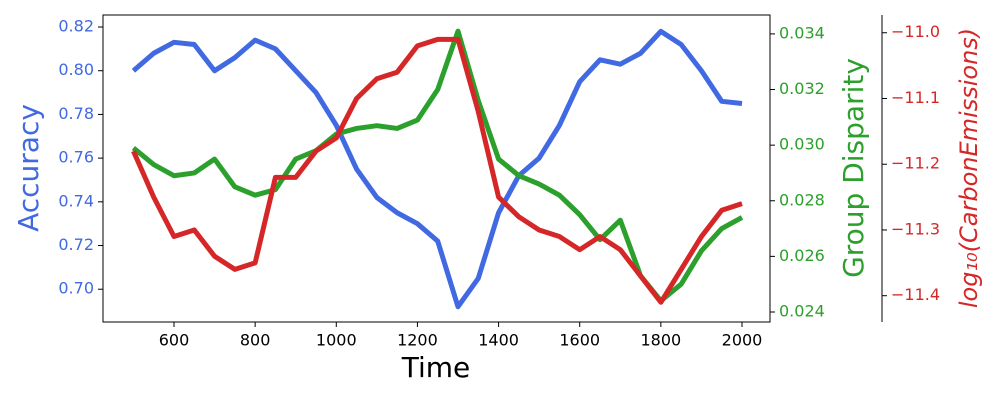 The width and height of the screenshot is (1000, 400). I want to click on y-tick-label: −11.2, so click(915, 163).